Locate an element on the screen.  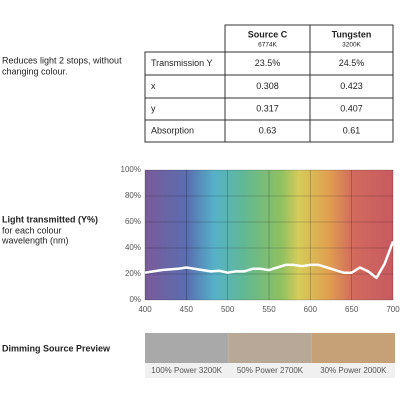
x-tick-label: 550 is located at coordinates (269, 309).